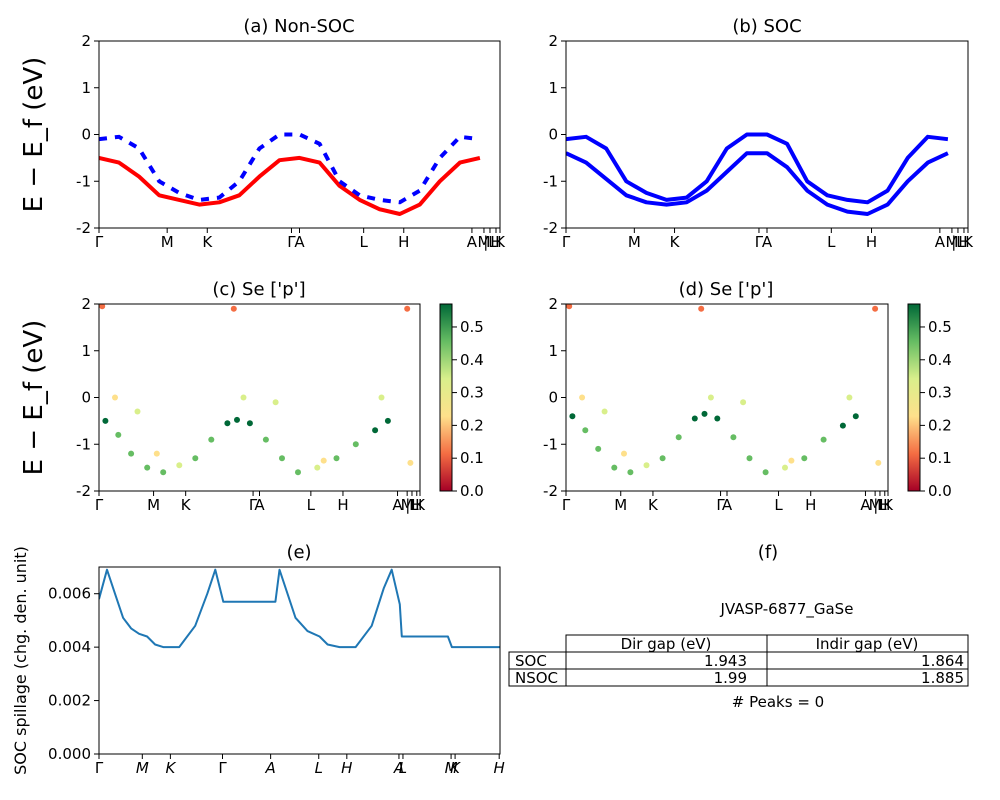 The width and height of the screenshot is (1000, 800). Describe the element at coordinates (940, 393) in the screenshot. I see `colorbar-tick-label: 0.3` at that location.